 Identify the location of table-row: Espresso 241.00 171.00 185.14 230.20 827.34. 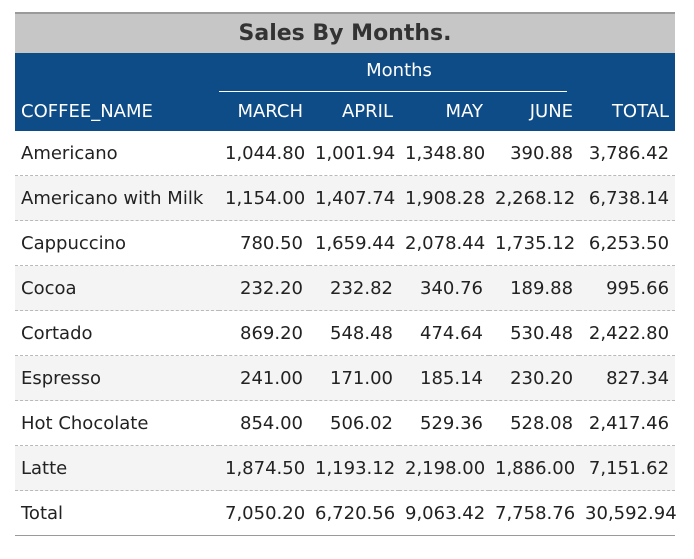
(345, 378).